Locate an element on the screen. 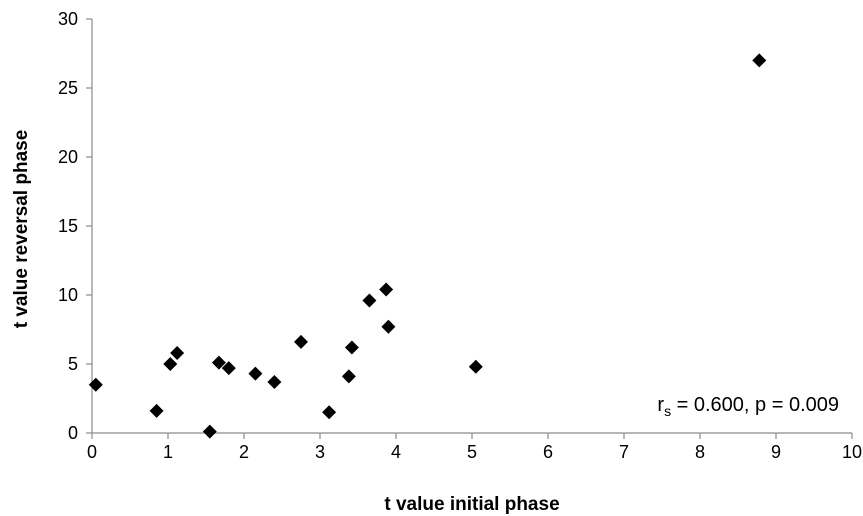 The image size is (863, 516). y-tick-label: 10 is located at coordinates (68, 295).